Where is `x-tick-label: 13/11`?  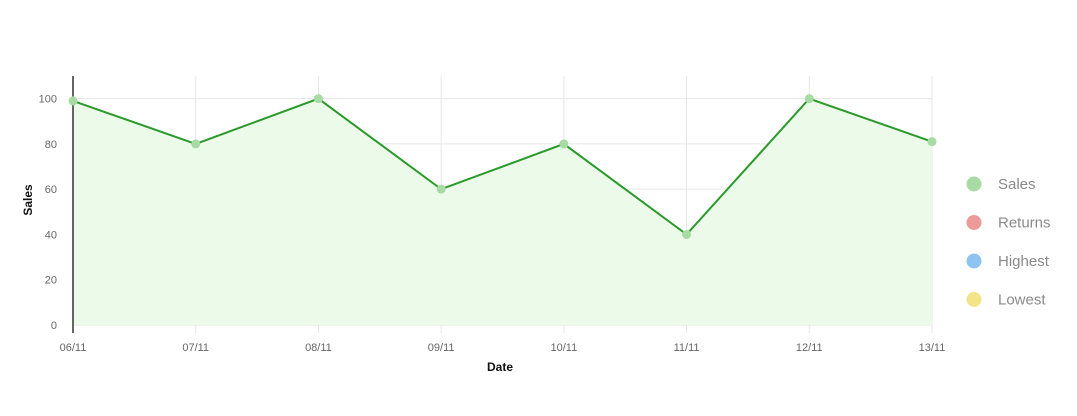
x-tick-label: 13/11 is located at coordinates (932, 348).